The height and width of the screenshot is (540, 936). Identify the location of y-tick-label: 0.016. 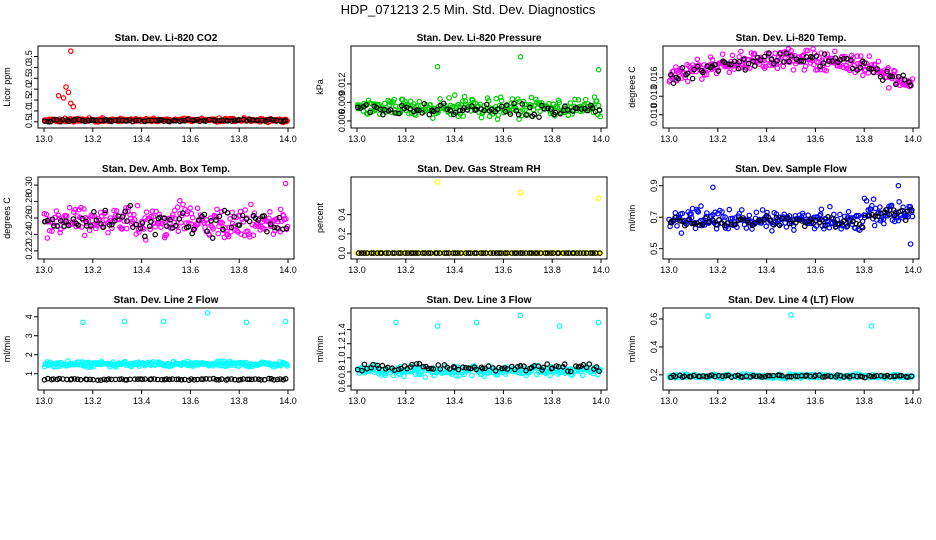
(654, 77).